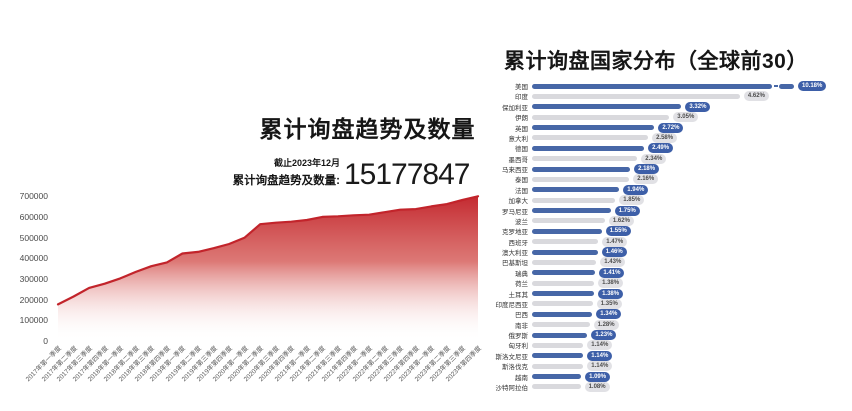 This screenshot has width=852, height=411. I want to click on bar-row-label: 南非, so click(521, 326).